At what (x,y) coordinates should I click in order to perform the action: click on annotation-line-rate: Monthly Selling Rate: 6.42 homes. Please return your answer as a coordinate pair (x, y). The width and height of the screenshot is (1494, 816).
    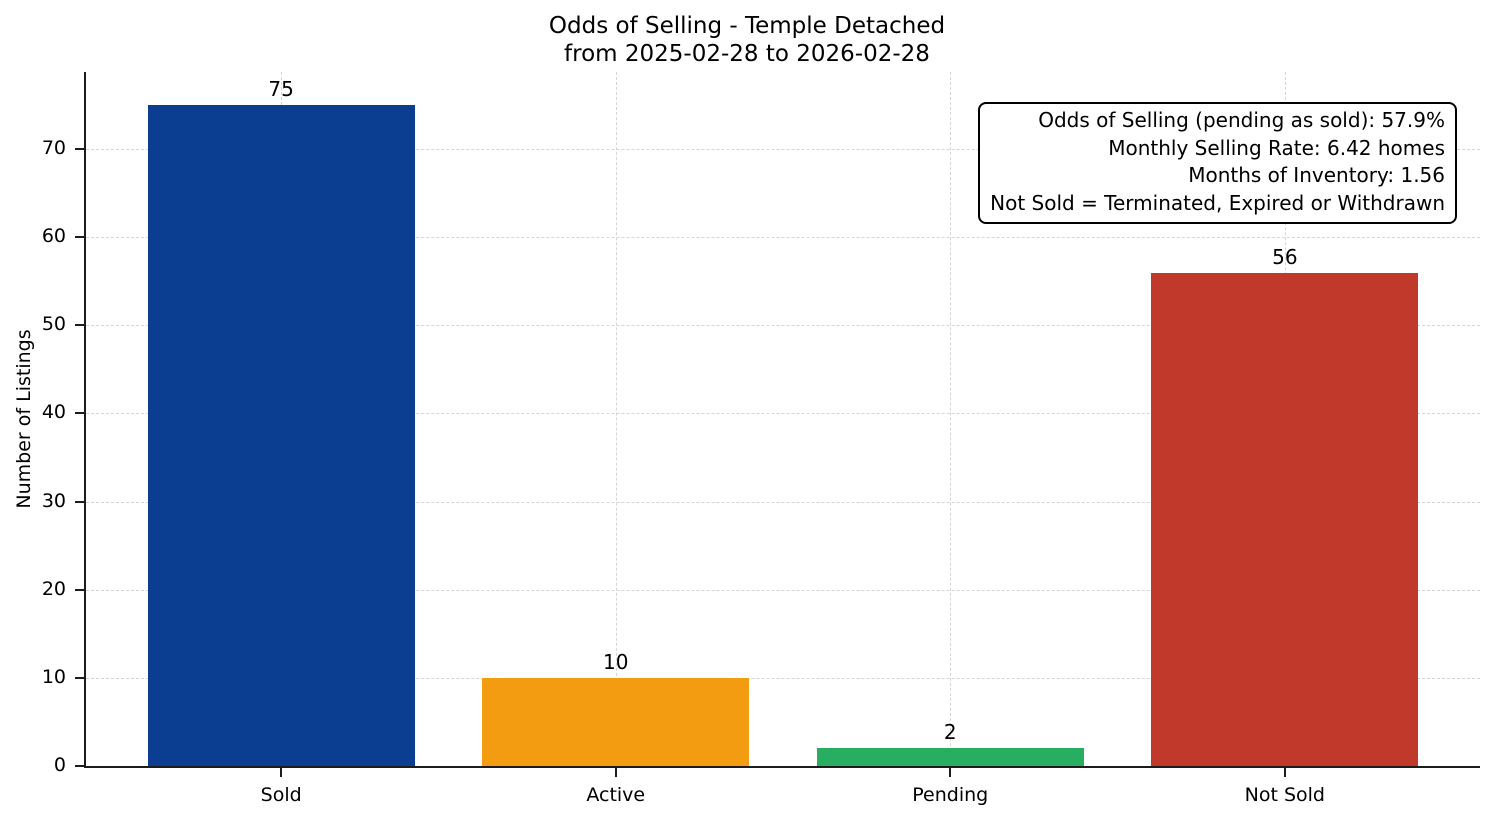
    Looking at the image, I should click on (1276, 147).